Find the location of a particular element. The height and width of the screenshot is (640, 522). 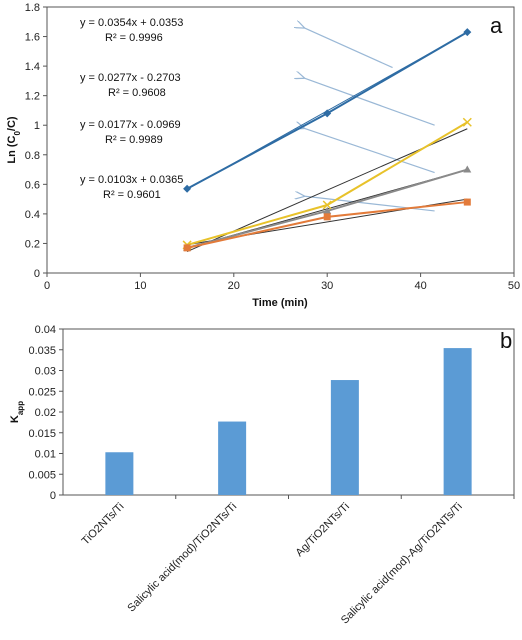

panel-a-series-line is located at coordinates (327, 183).